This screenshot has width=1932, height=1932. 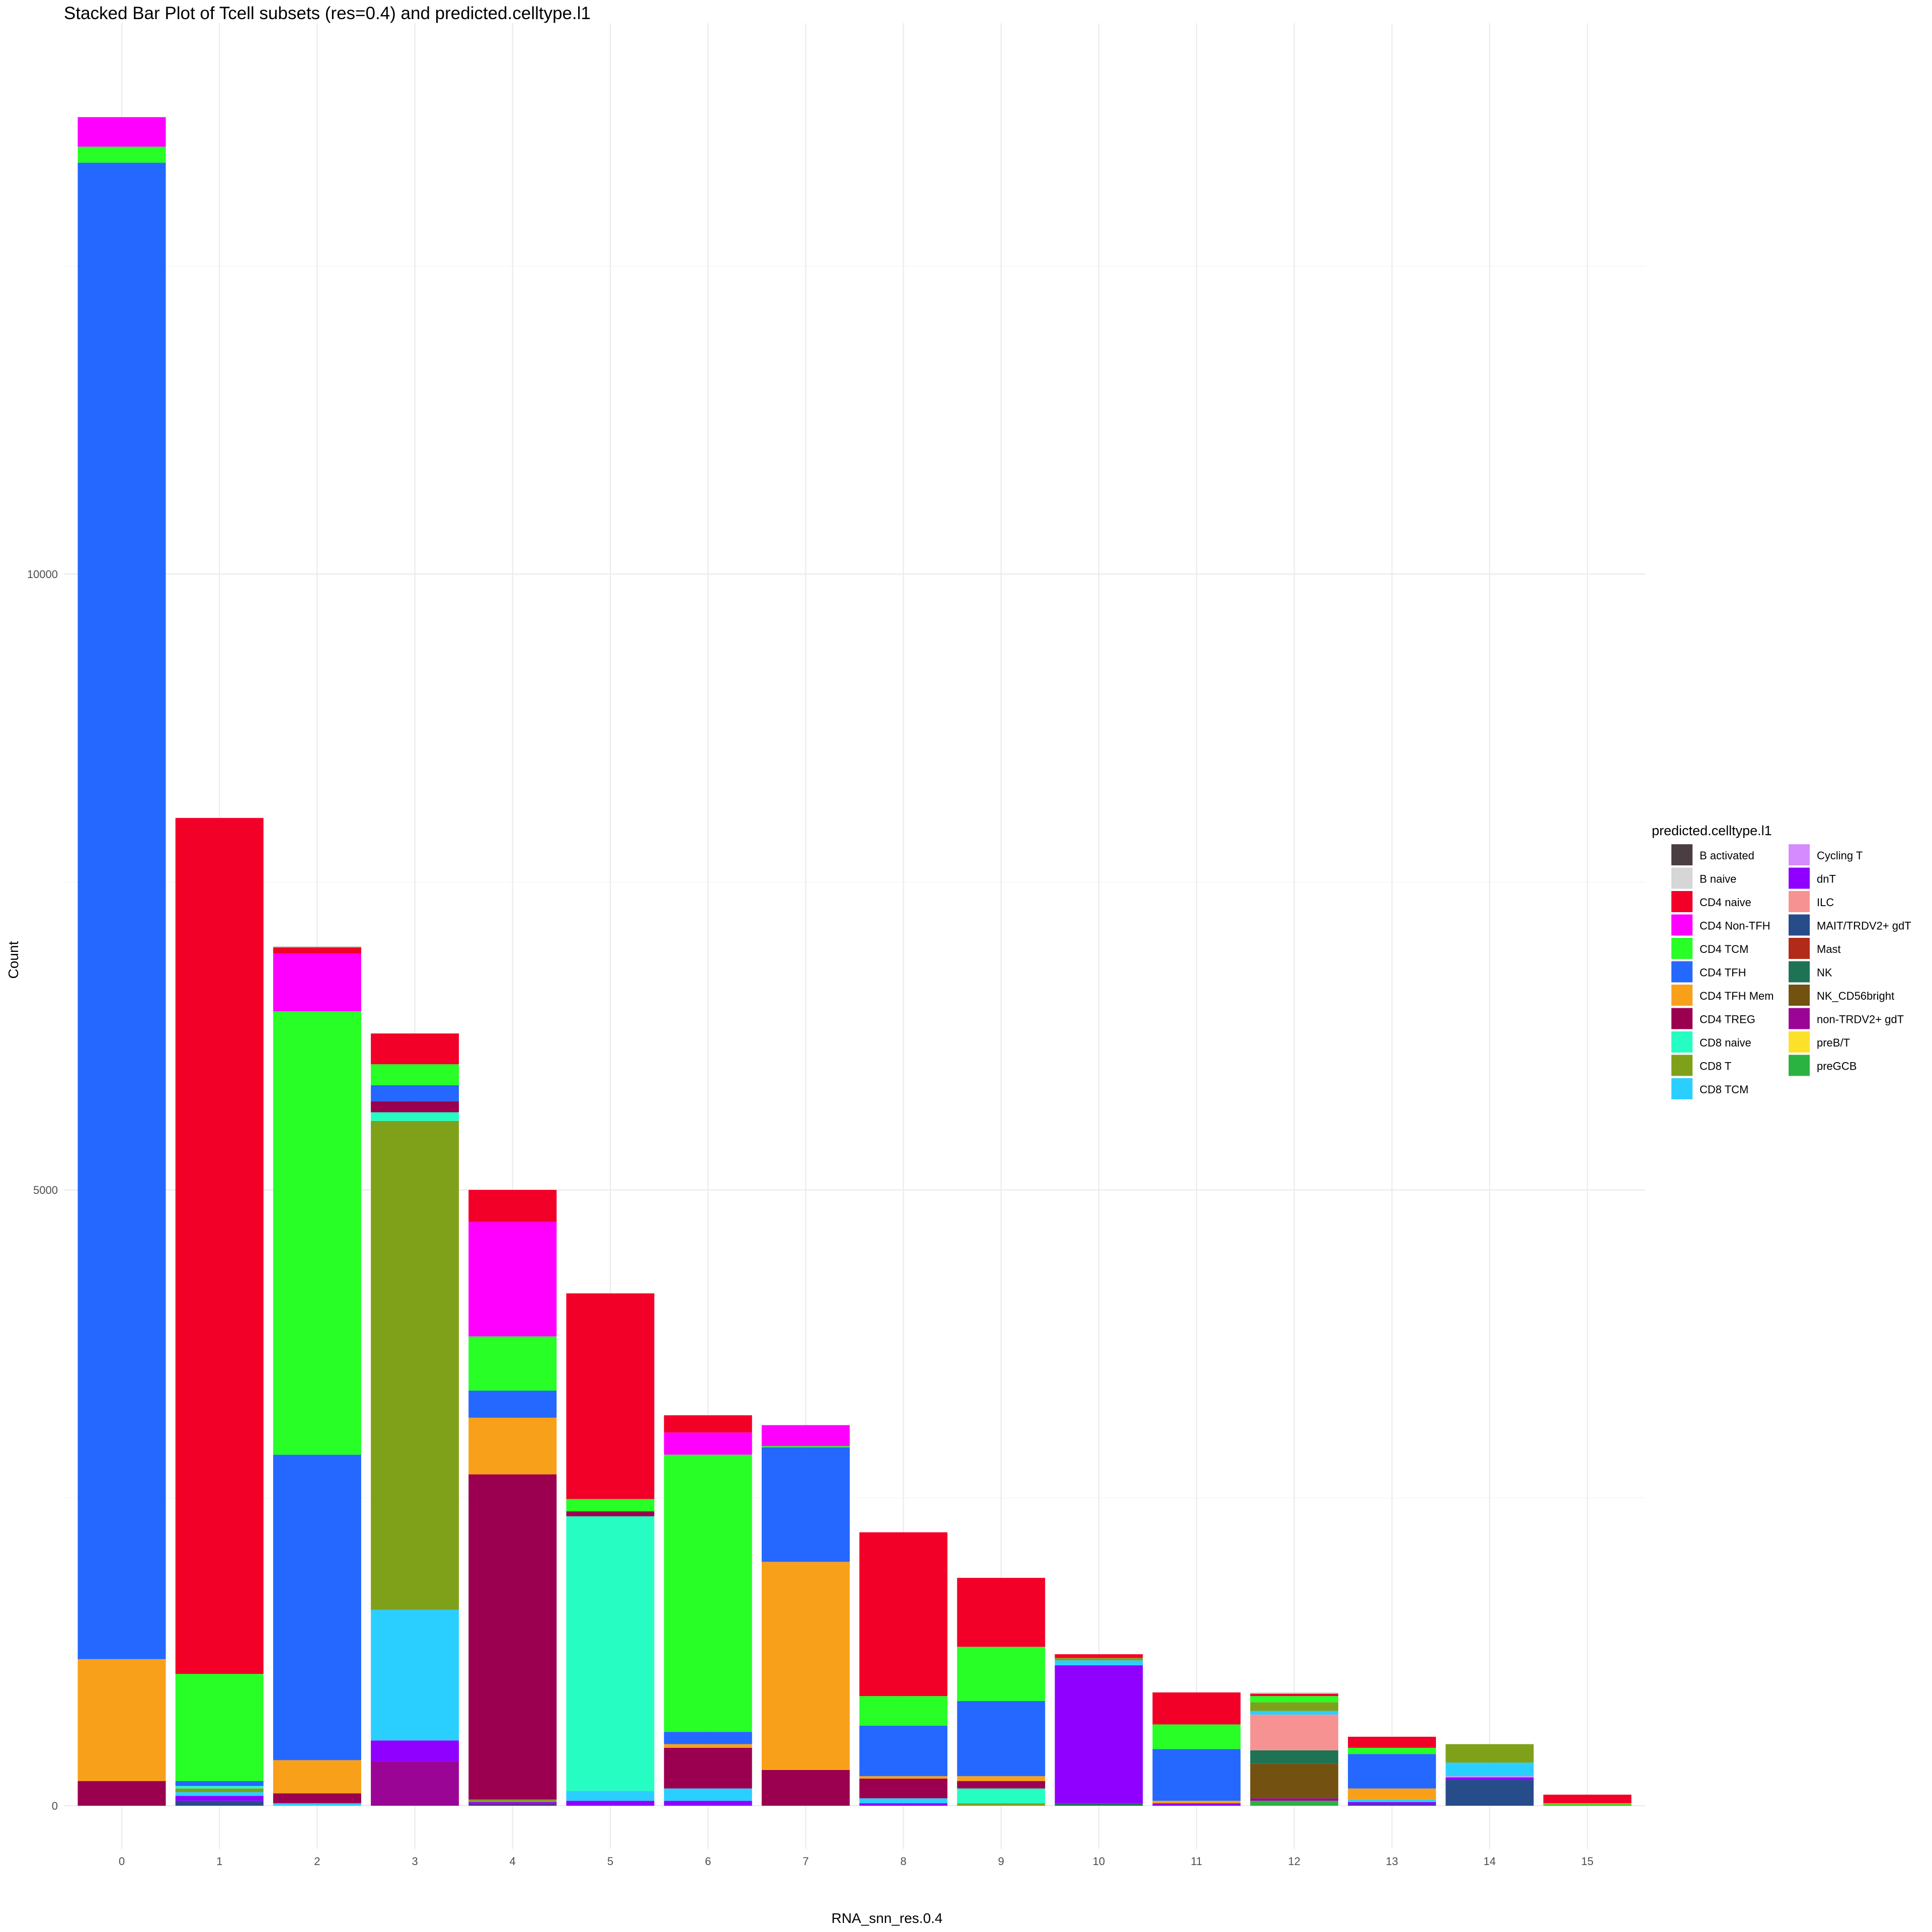 I want to click on x-tick-label: 2, so click(x=317, y=1862).